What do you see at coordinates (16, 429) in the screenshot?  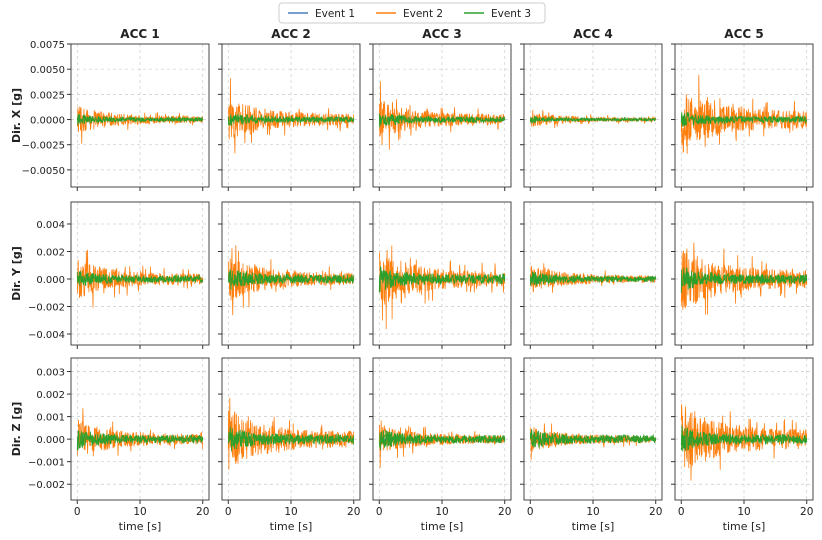 I see `y-axis-label: Dir. Z [g]` at bounding box center [16, 429].